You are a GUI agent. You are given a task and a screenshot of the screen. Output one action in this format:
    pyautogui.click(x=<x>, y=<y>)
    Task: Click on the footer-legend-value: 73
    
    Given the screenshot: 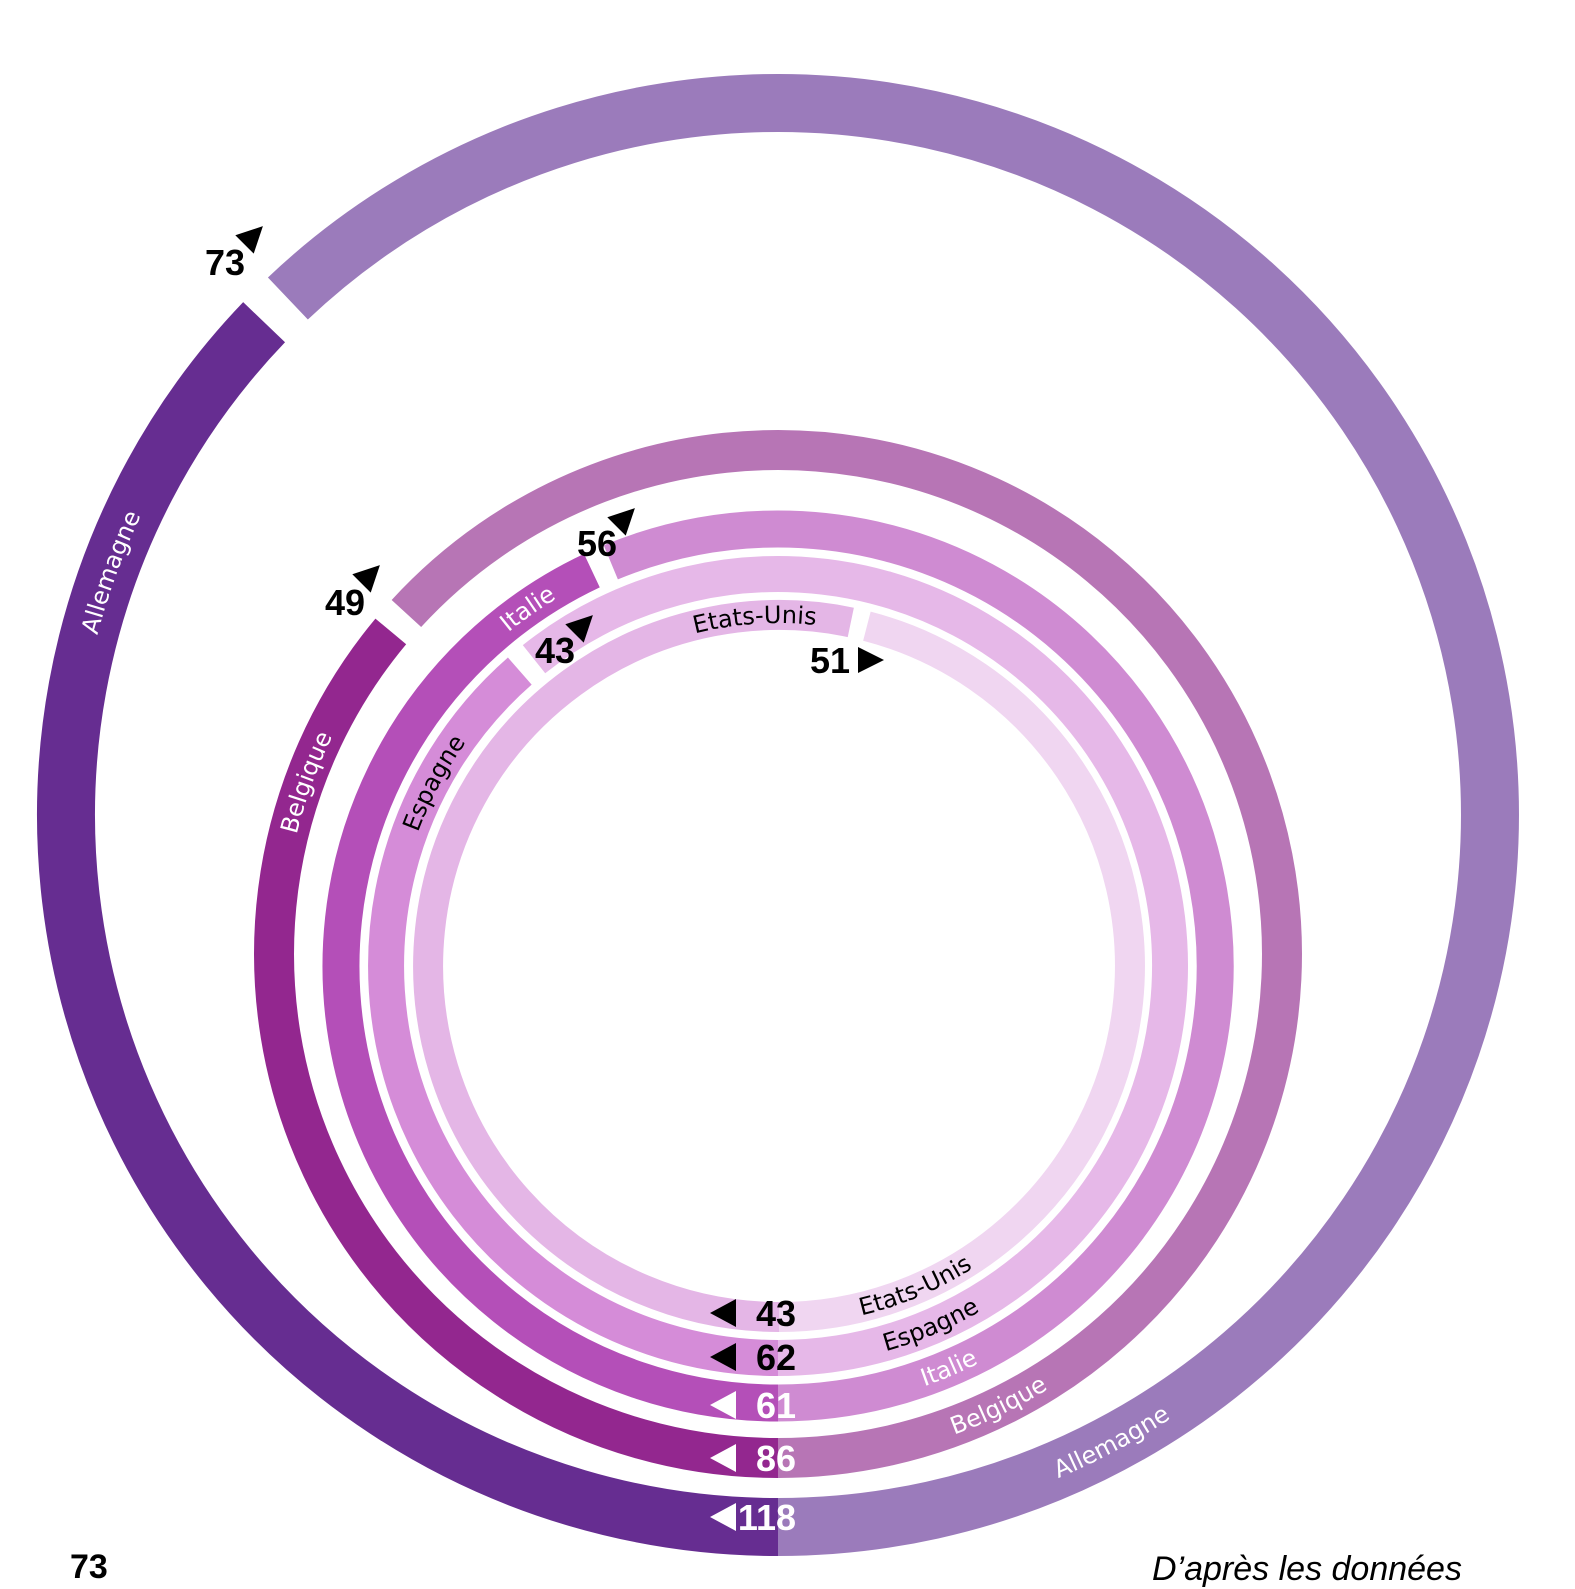 What is the action you would take?
    pyautogui.click(x=89, y=1567)
    